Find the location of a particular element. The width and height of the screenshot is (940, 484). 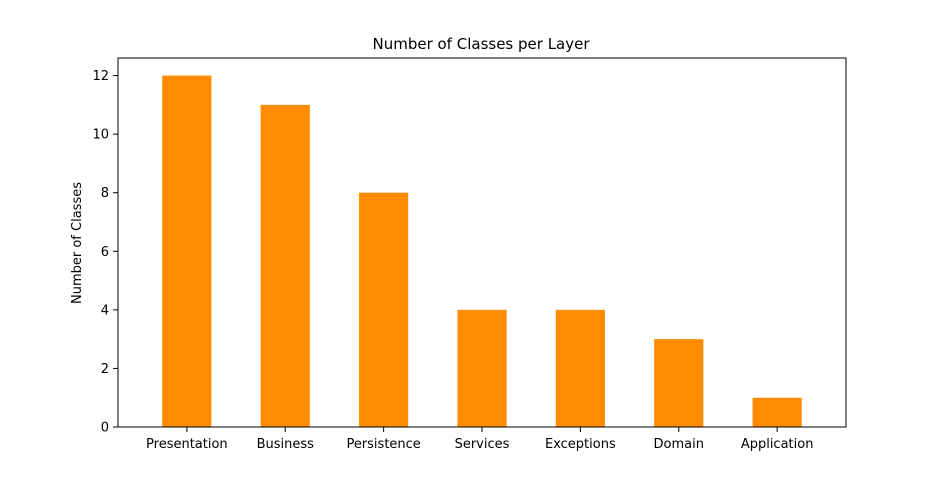

y-tick-label: 0 is located at coordinates (105, 428).